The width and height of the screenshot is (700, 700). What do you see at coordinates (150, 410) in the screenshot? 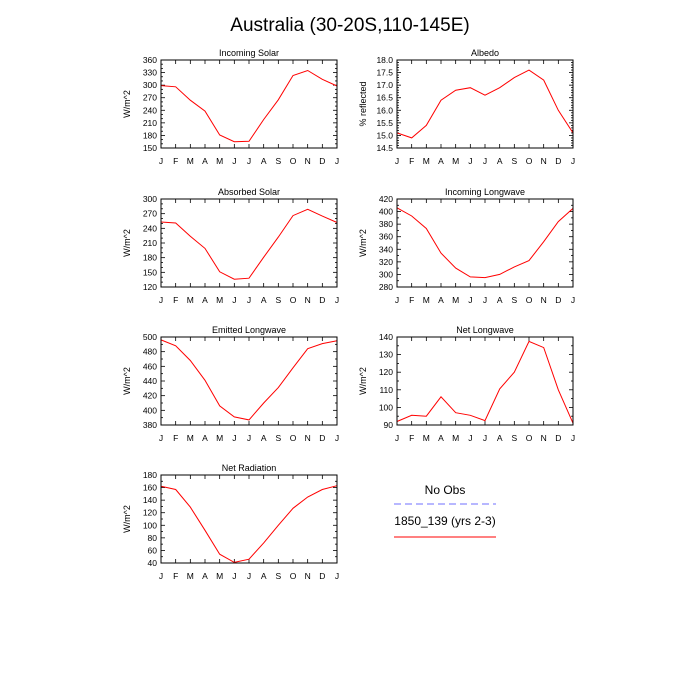
I see `y-tick-label: 400` at bounding box center [150, 410].